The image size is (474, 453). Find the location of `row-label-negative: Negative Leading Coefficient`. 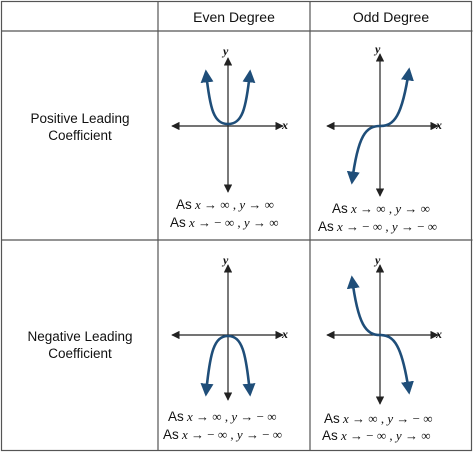

row-label-negative: Negative Leading Coefficient is located at coordinates (80, 345).